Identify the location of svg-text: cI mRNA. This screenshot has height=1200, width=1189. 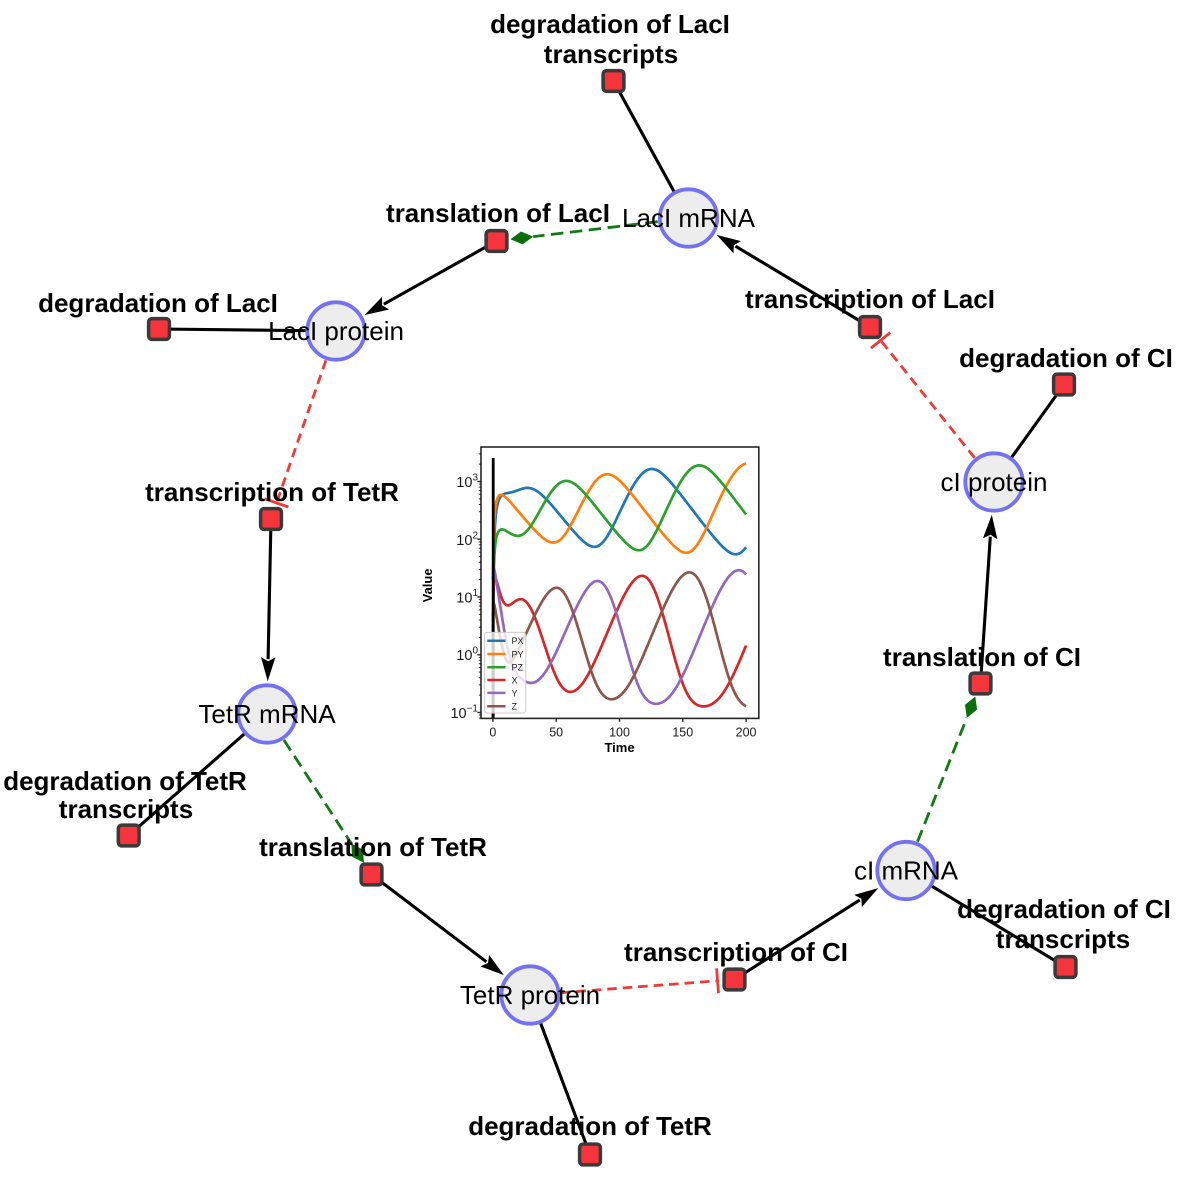
(906, 871).